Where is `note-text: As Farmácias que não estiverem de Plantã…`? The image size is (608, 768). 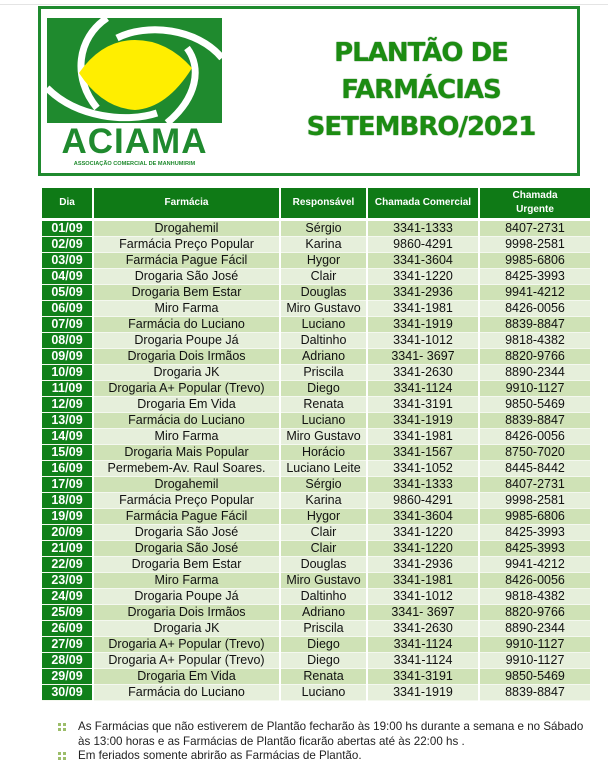
note-text: As Farmácias que não estiverem de Plantã… is located at coordinates (331, 734).